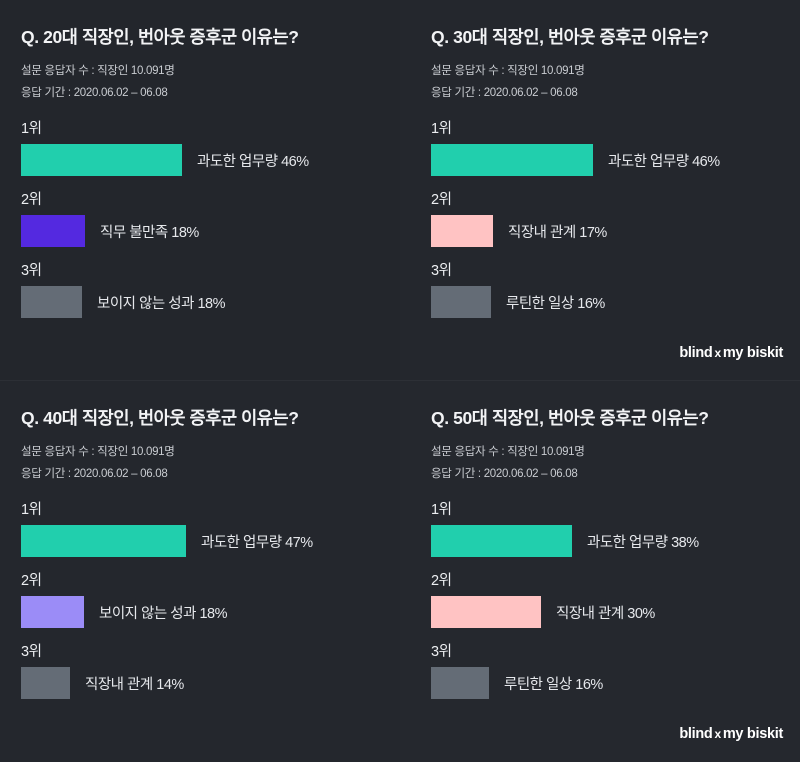 This screenshot has height=762, width=800. What do you see at coordinates (570, 418) in the screenshot?
I see `page-title: Q. 50대 직장인, 번아웃 증후군 이유는?` at bounding box center [570, 418].